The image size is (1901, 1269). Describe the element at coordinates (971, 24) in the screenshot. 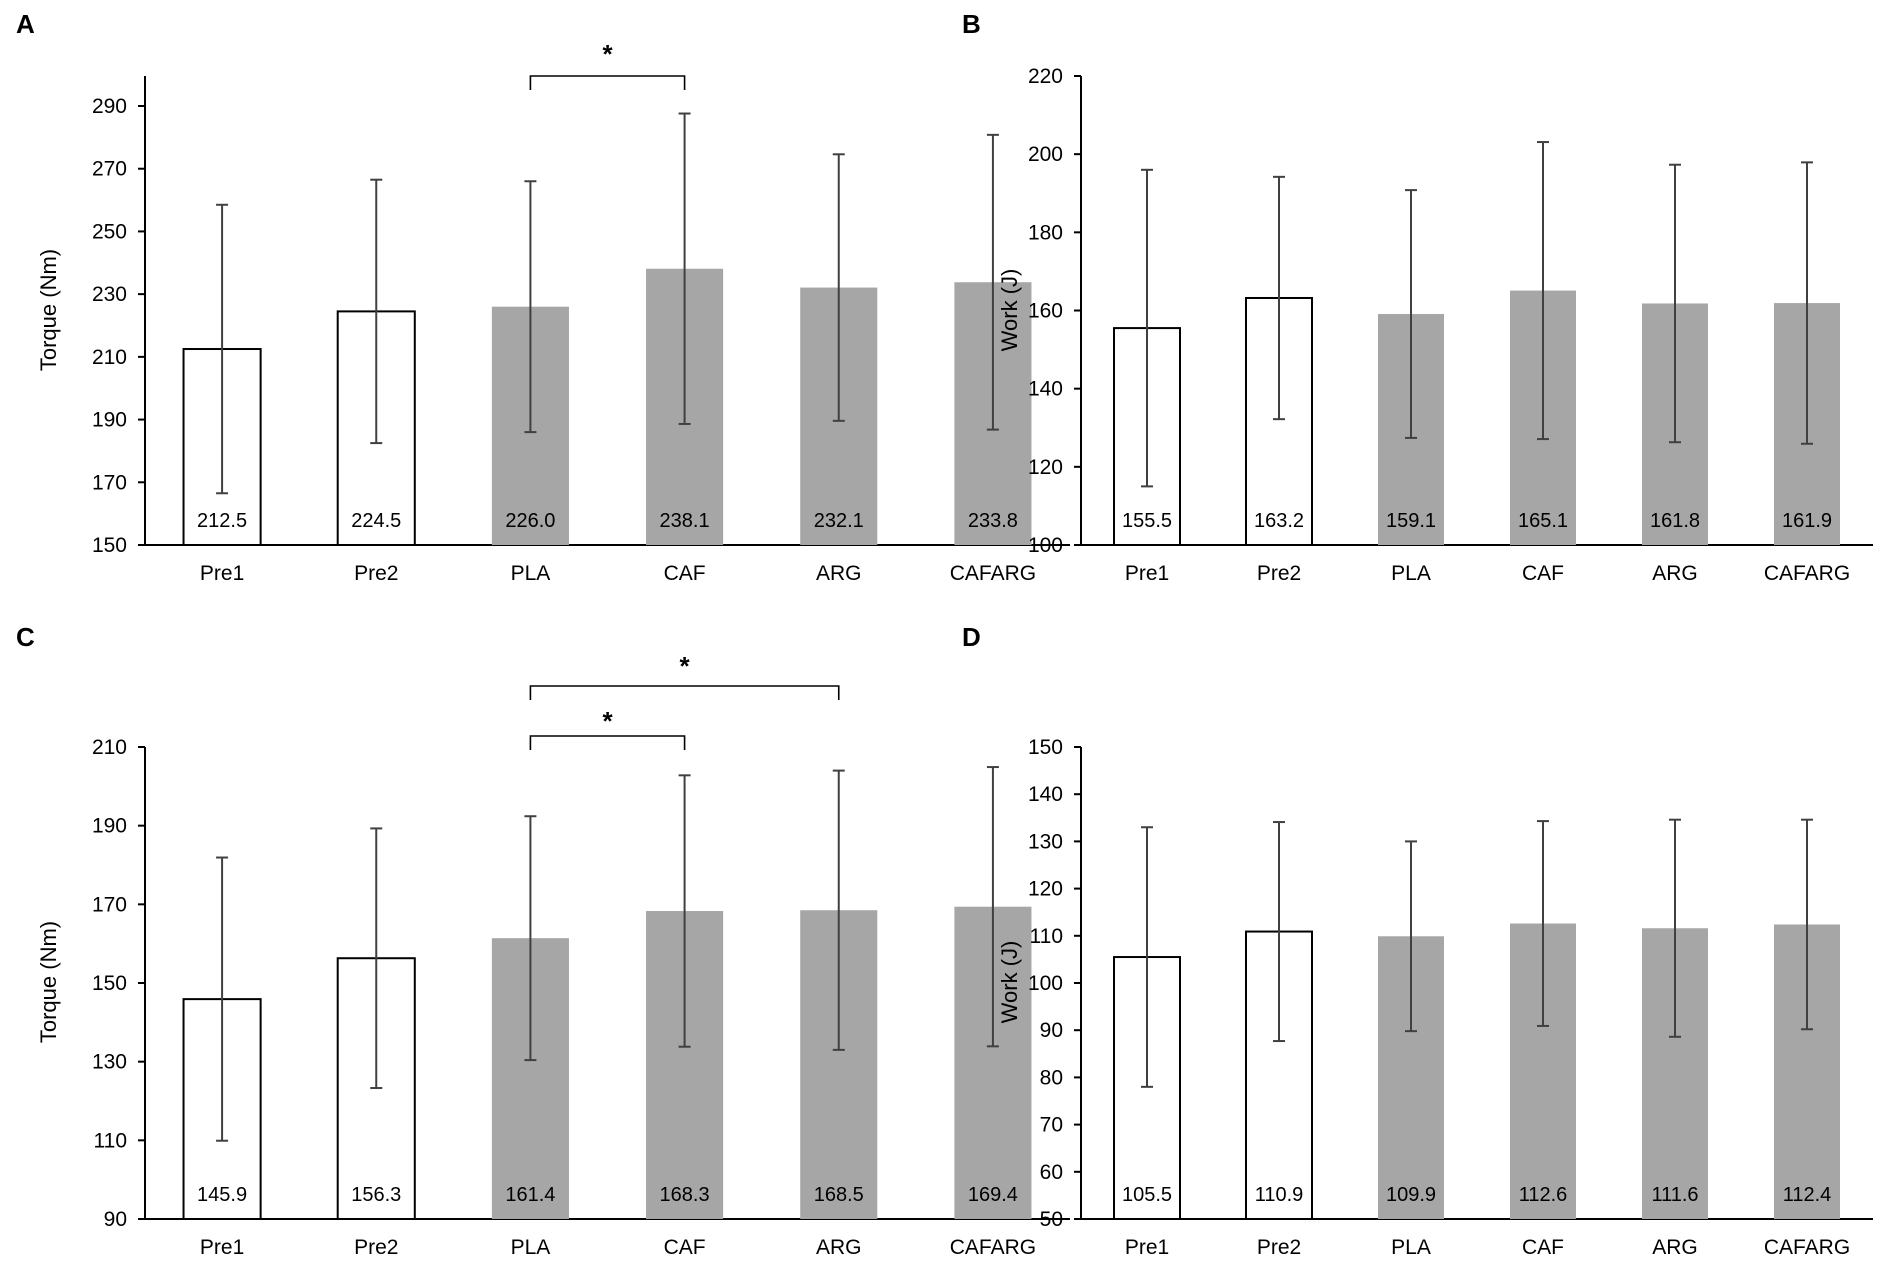

I see `panel-label: B` at that location.